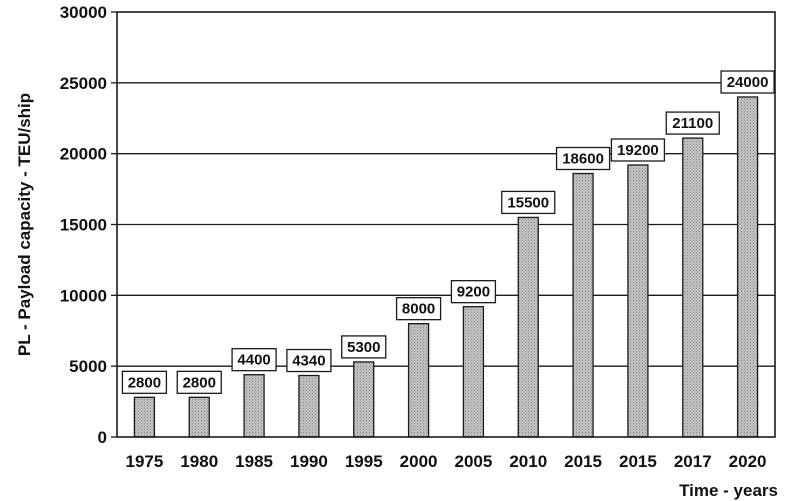  I want to click on y-tick-label: 5000, so click(88, 366).